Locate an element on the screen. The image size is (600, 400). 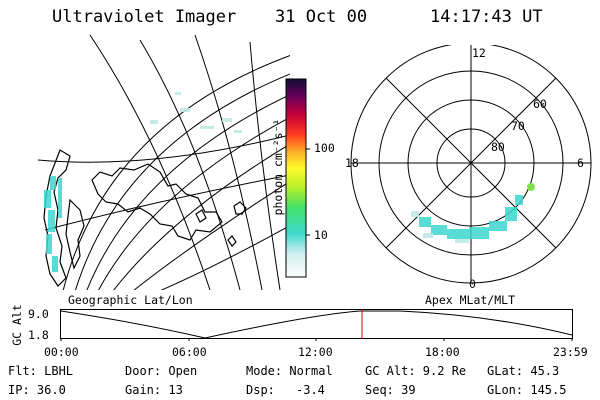
x-tick-2359: 23:59 is located at coordinates (570, 352).